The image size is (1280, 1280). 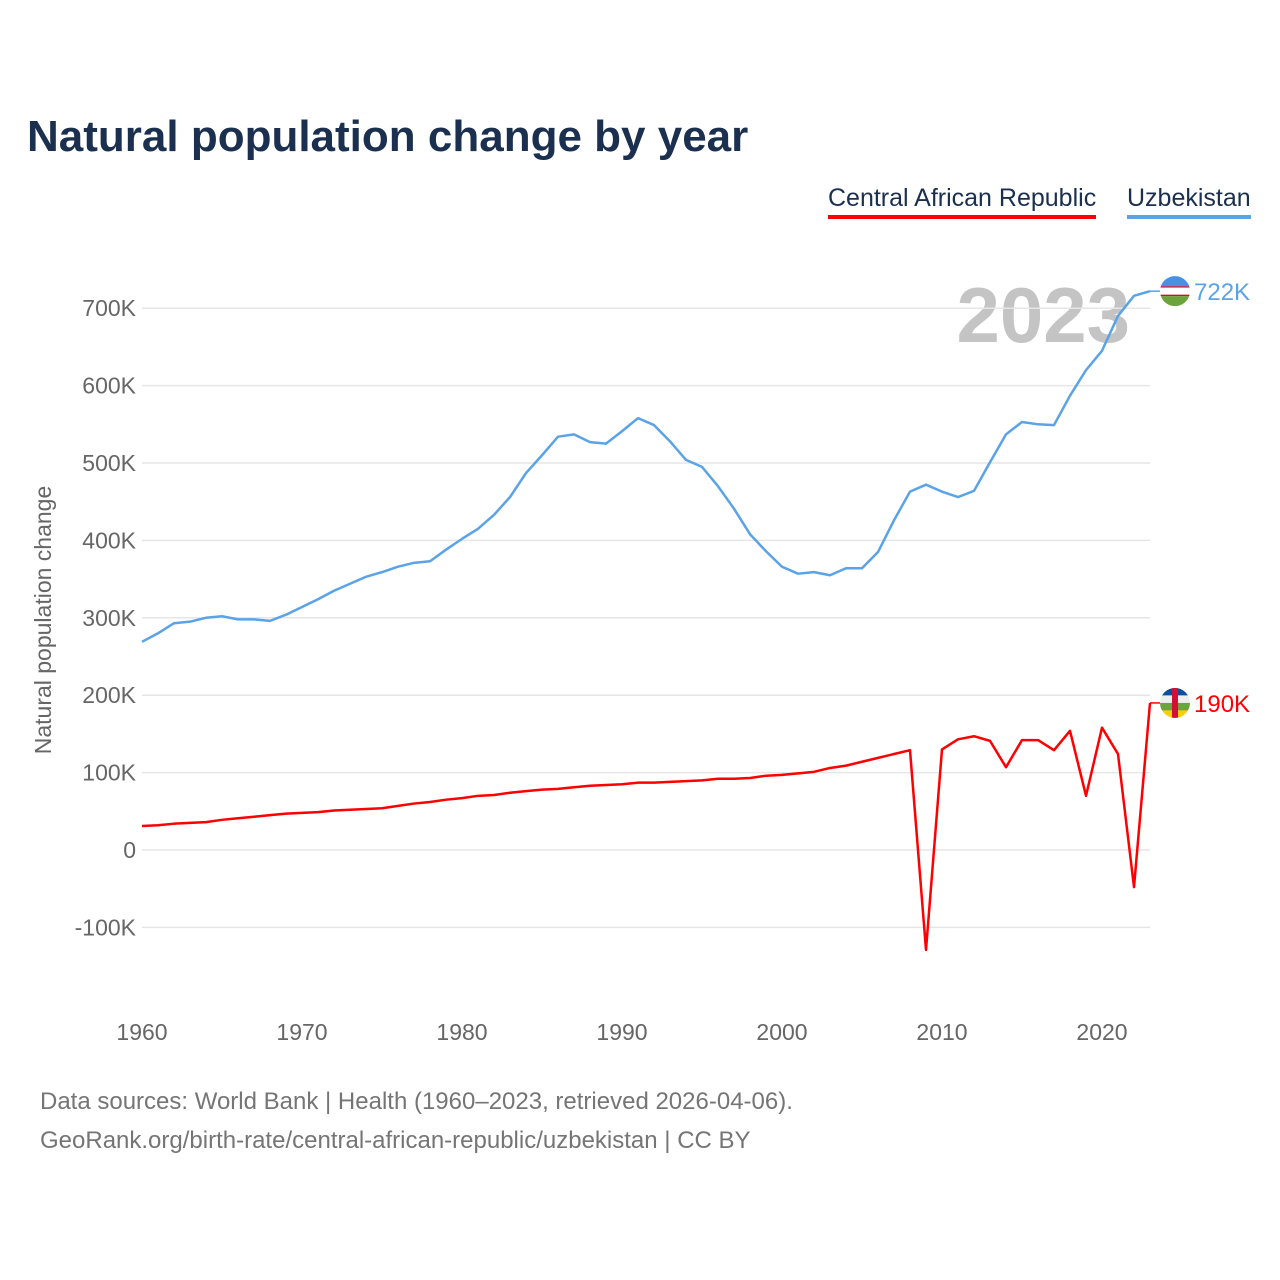 I want to click on y-tick-label: 200K, so click(x=109, y=695).